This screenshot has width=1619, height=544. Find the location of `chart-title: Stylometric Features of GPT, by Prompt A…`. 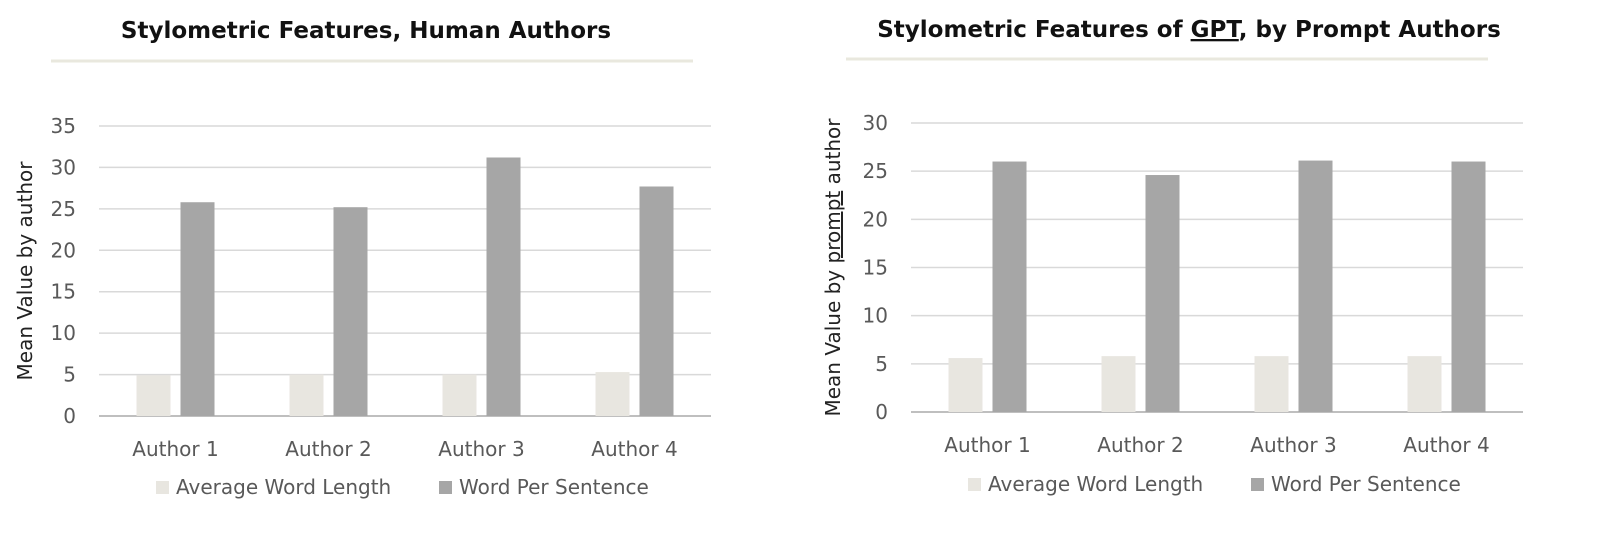

chart-title: Stylometric Features of GPT, by Prompt A… is located at coordinates (1189, 30).